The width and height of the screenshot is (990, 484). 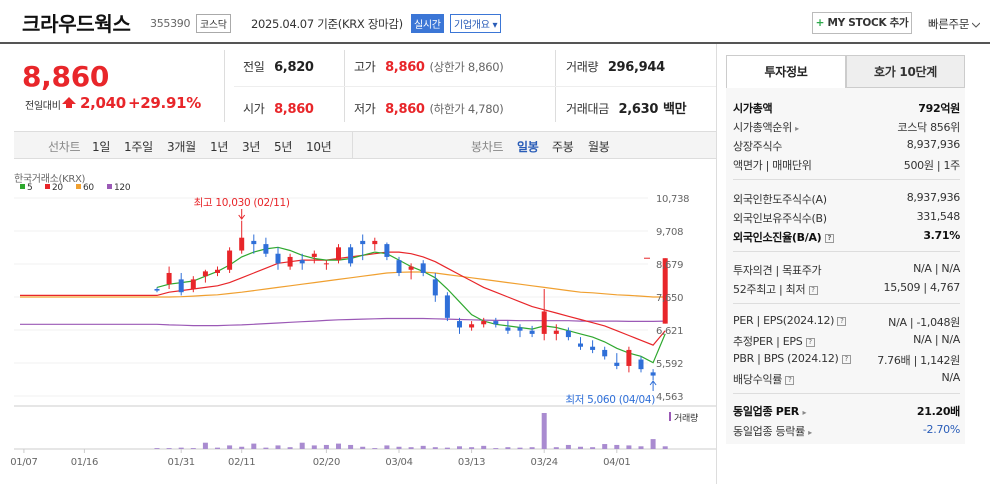 I want to click on tab-1y: 1년, so click(x=219, y=147).